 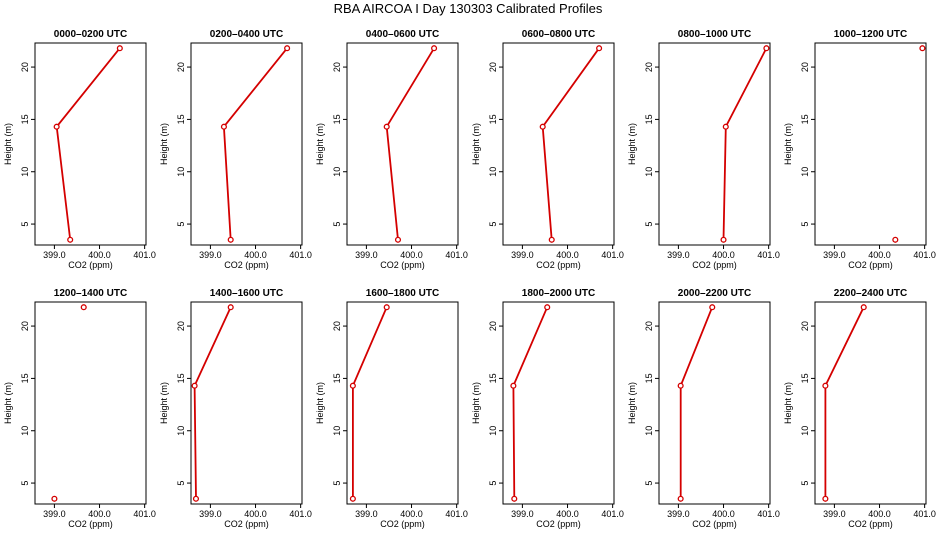 What do you see at coordinates (246, 34) in the screenshot?
I see `panel-title: 0200–0400 UTC` at bounding box center [246, 34].